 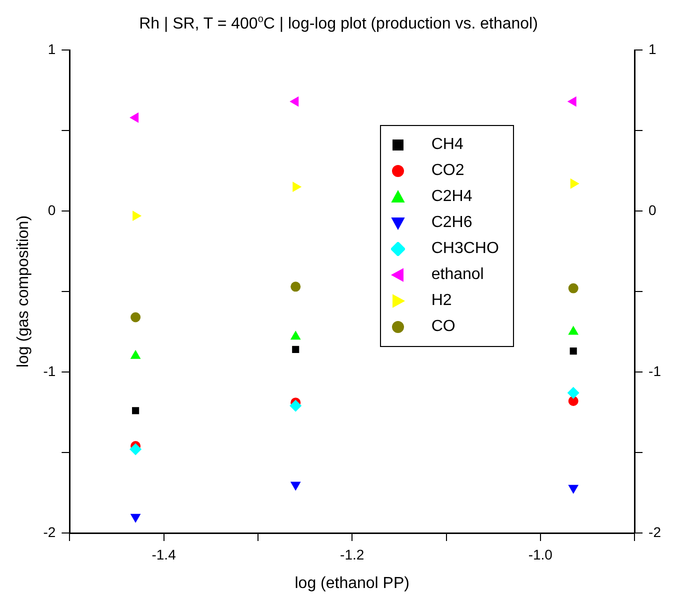 I want to click on chart-title: Rh | SR, T = 400$^{o}$C | log-log plot (production vs. ethanol), so click(x=338, y=24).